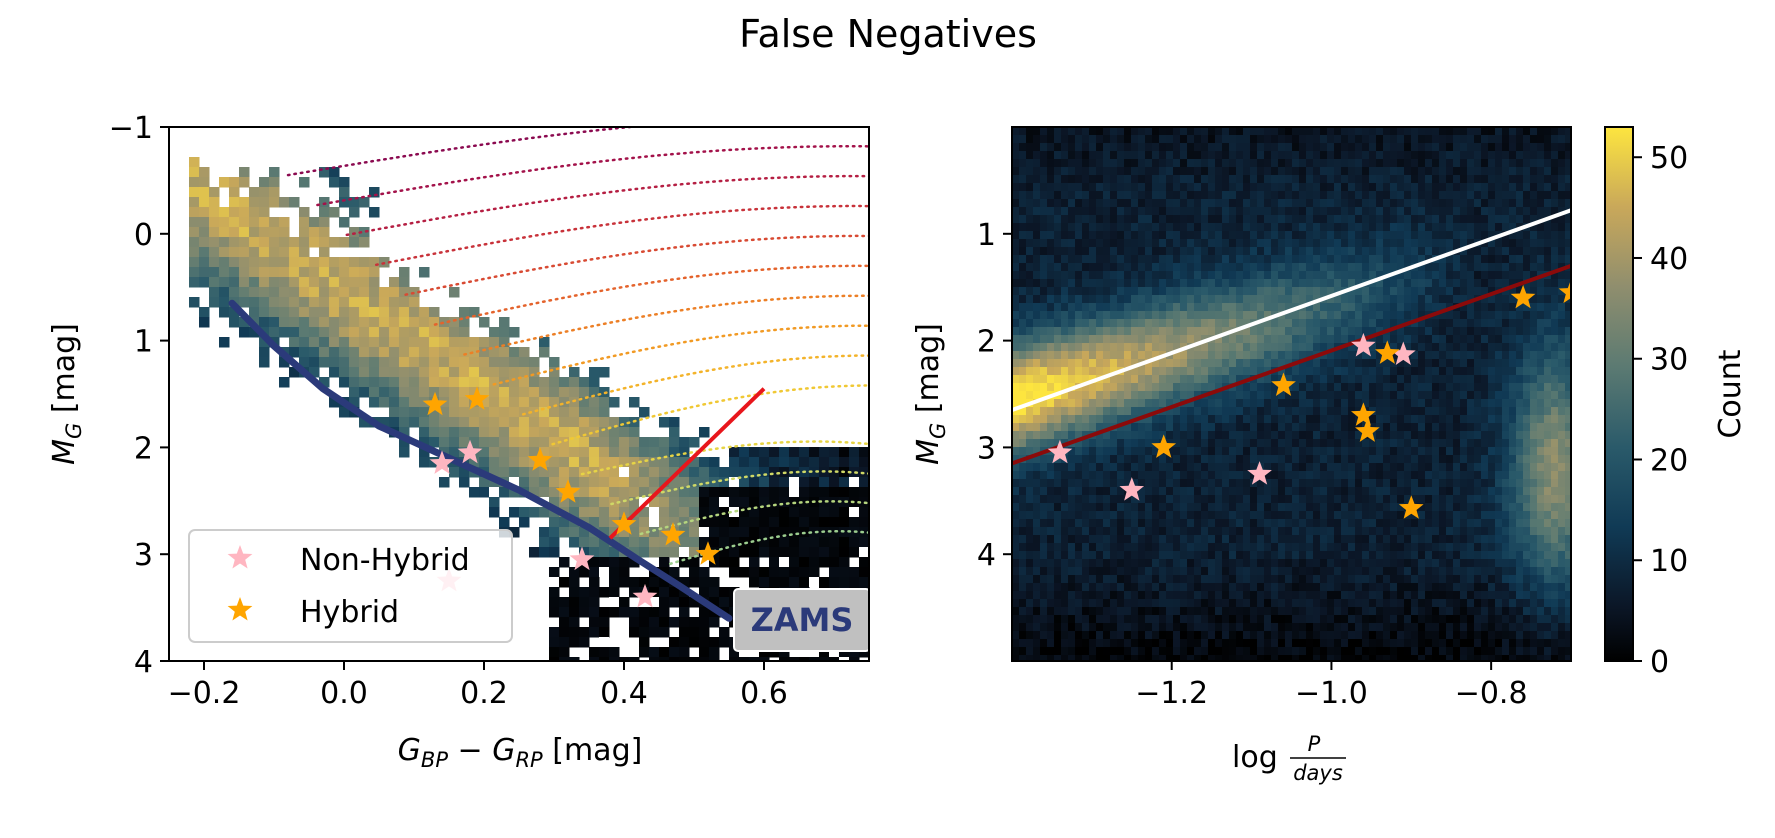 This screenshot has width=1775, height=838. Describe the element at coordinates (143, 342) in the screenshot. I see `cmd-y-tick-label-2: 1` at that location.